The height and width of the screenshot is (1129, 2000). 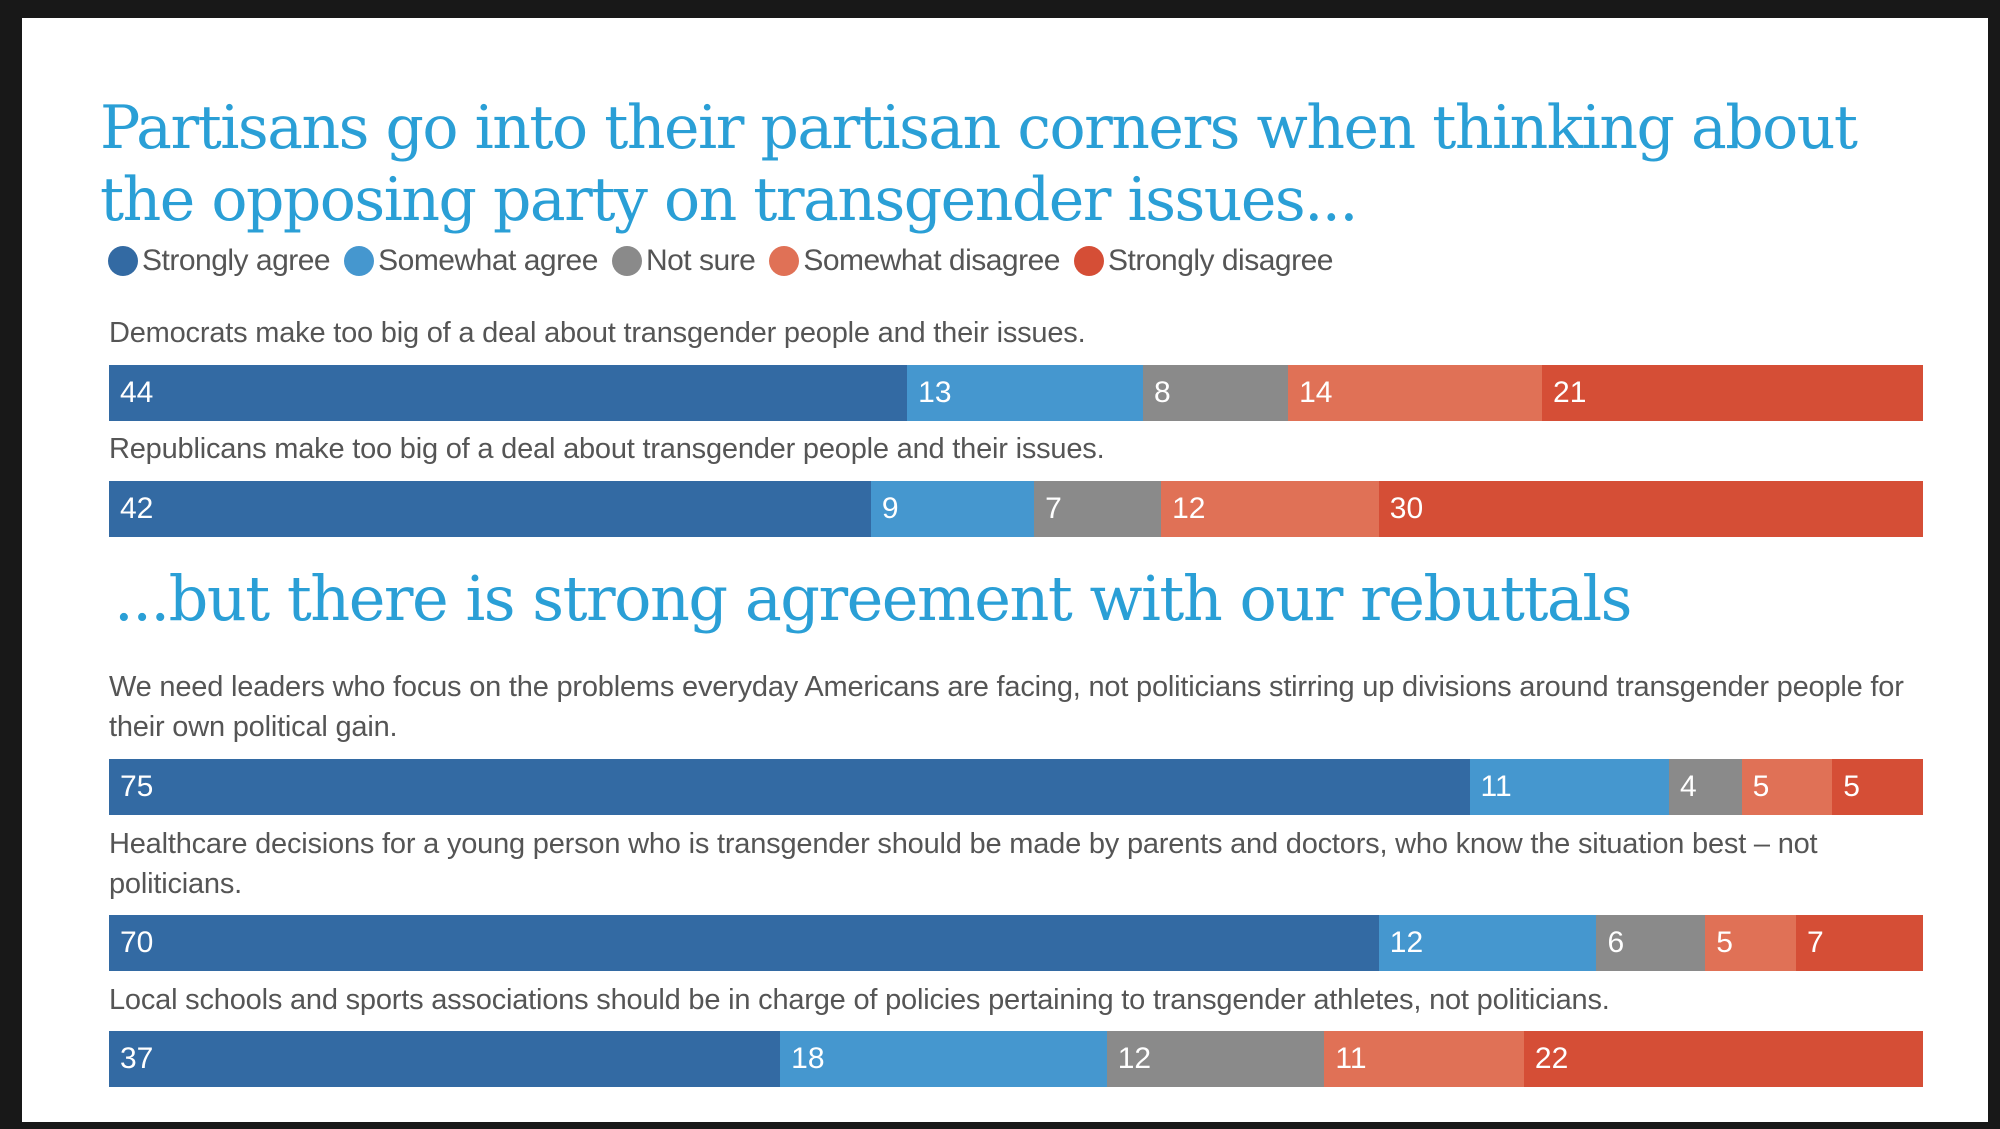 I want to click on data-label: 14, so click(x=1316, y=392).